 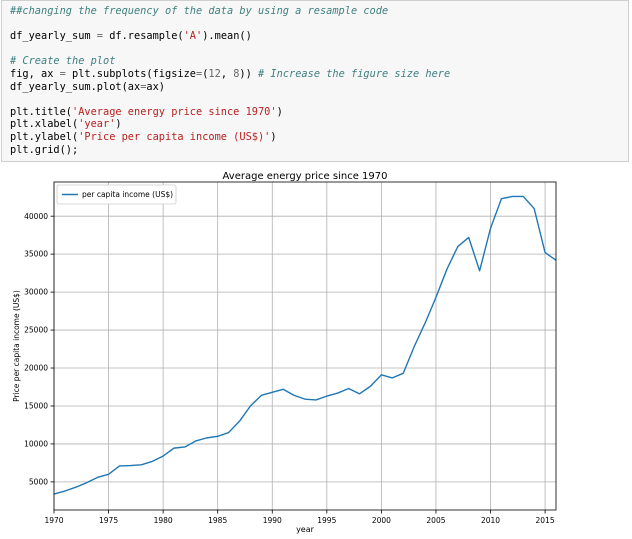 What do you see at coordinates (35, 73) in the screenshot?
I see `code-token: fig, ax` at bounding box center [35, 73].